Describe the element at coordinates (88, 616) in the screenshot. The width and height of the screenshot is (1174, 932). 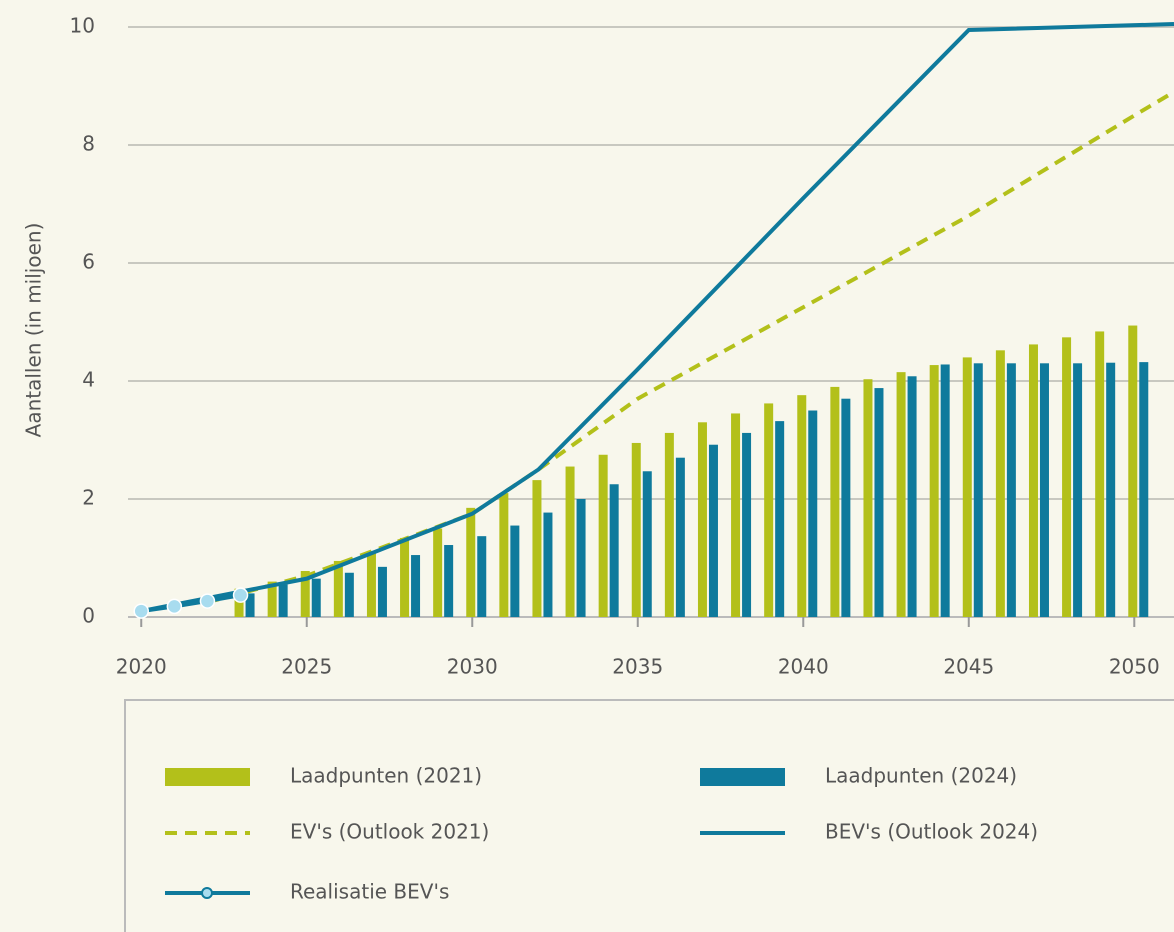
I see `y-tick-label: 0` at that location.